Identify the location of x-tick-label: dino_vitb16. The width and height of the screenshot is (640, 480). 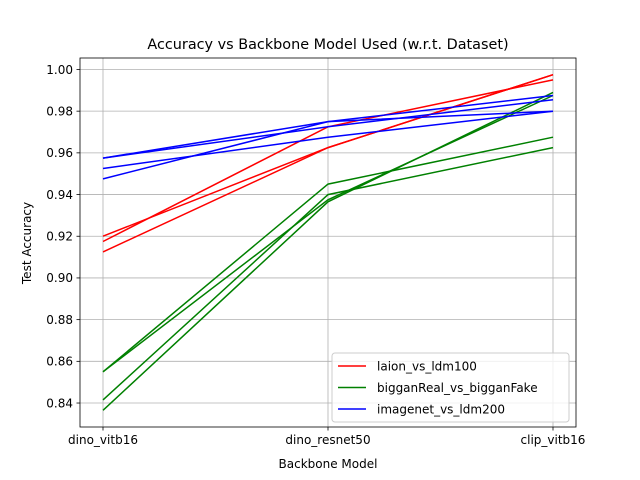
(103, 440).